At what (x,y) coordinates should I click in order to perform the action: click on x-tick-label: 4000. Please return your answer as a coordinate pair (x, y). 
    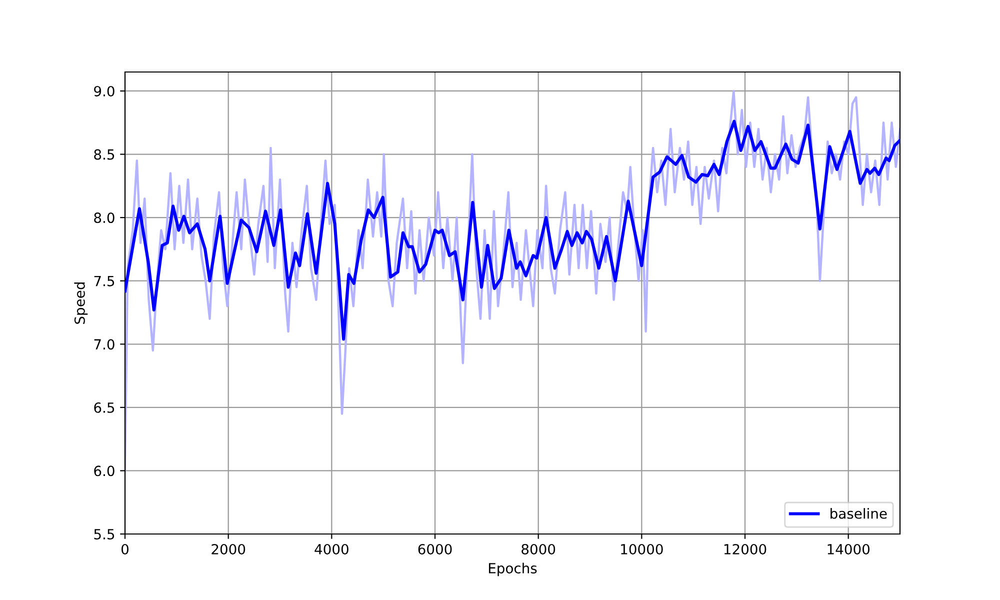
    Looking at the image, I should click on (331, 549).